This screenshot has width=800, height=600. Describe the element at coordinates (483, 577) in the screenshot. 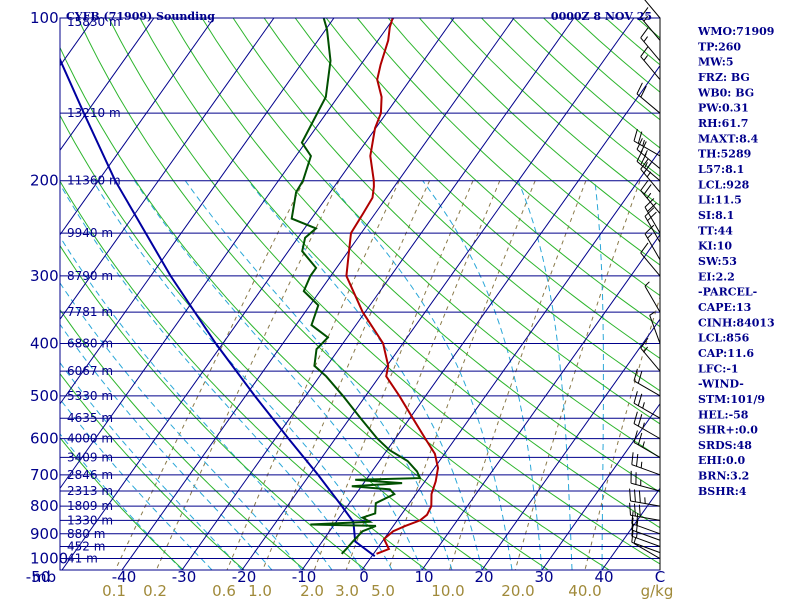

I see `temperature-tick-label: 20` at that location.